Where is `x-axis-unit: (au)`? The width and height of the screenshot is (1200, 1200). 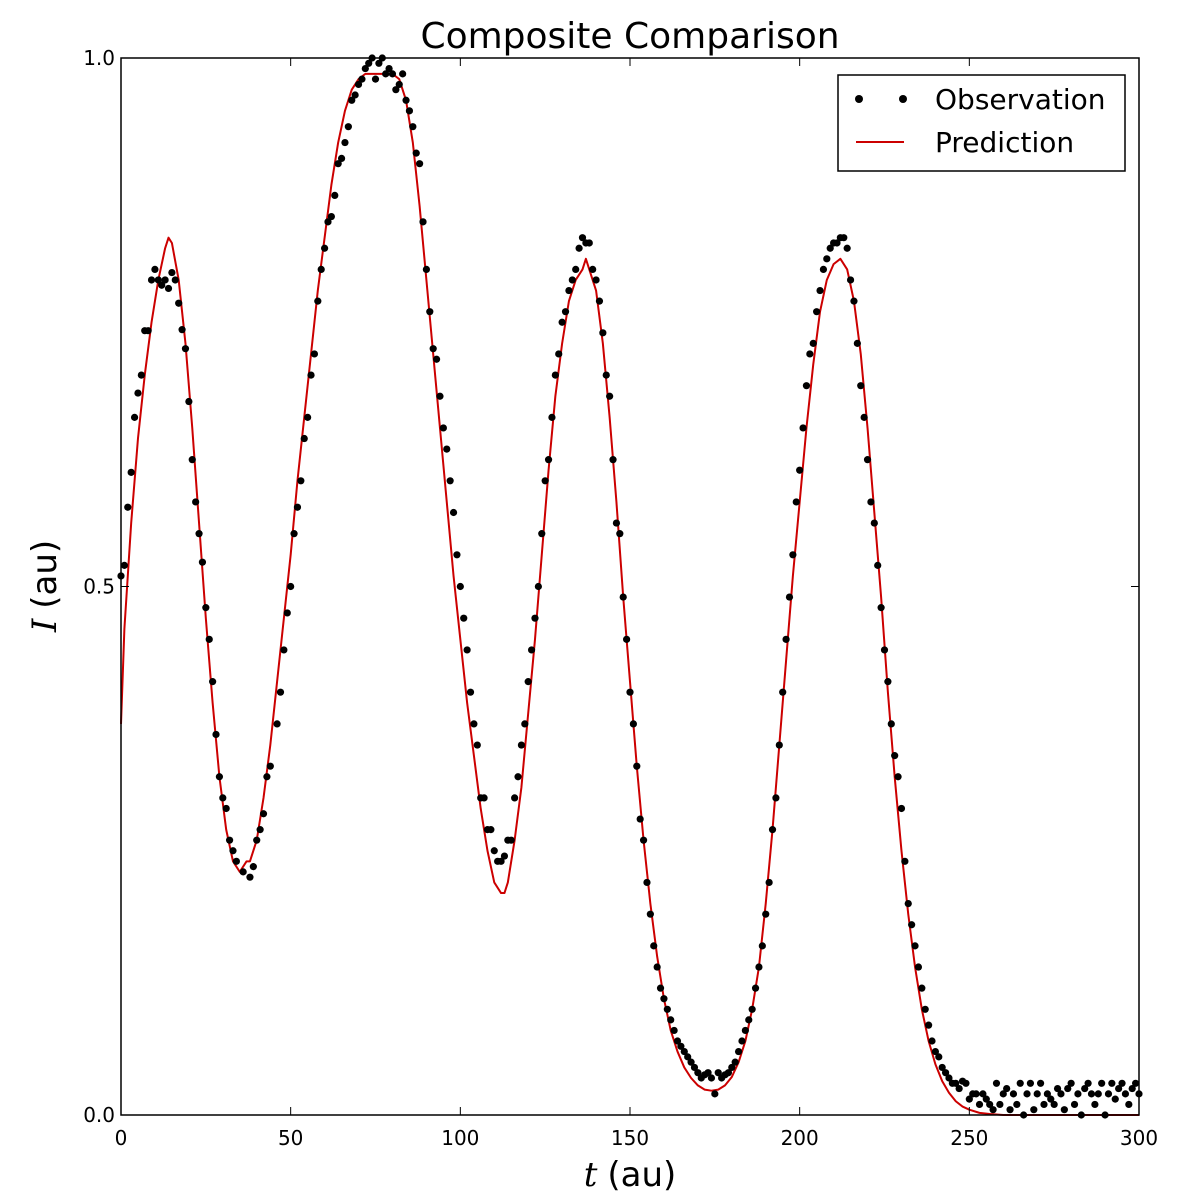 x-axis-unit: (au) is located at coordinates (641, 1175).